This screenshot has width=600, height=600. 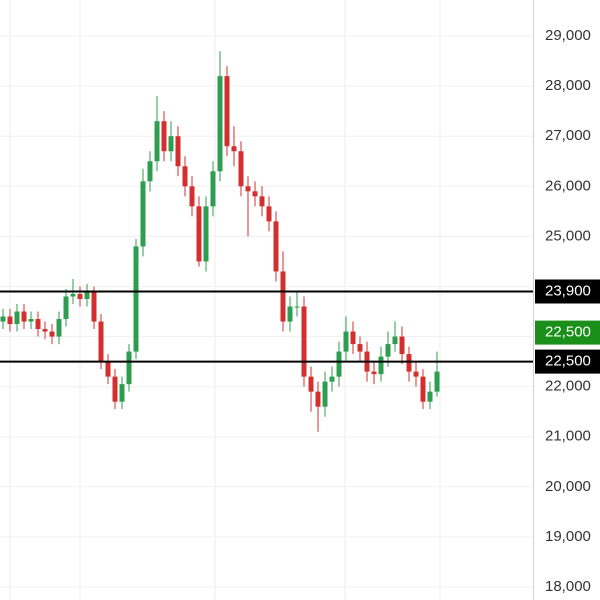 I want to click on y-tick-label: 21,000, so click(x=568, y=436).